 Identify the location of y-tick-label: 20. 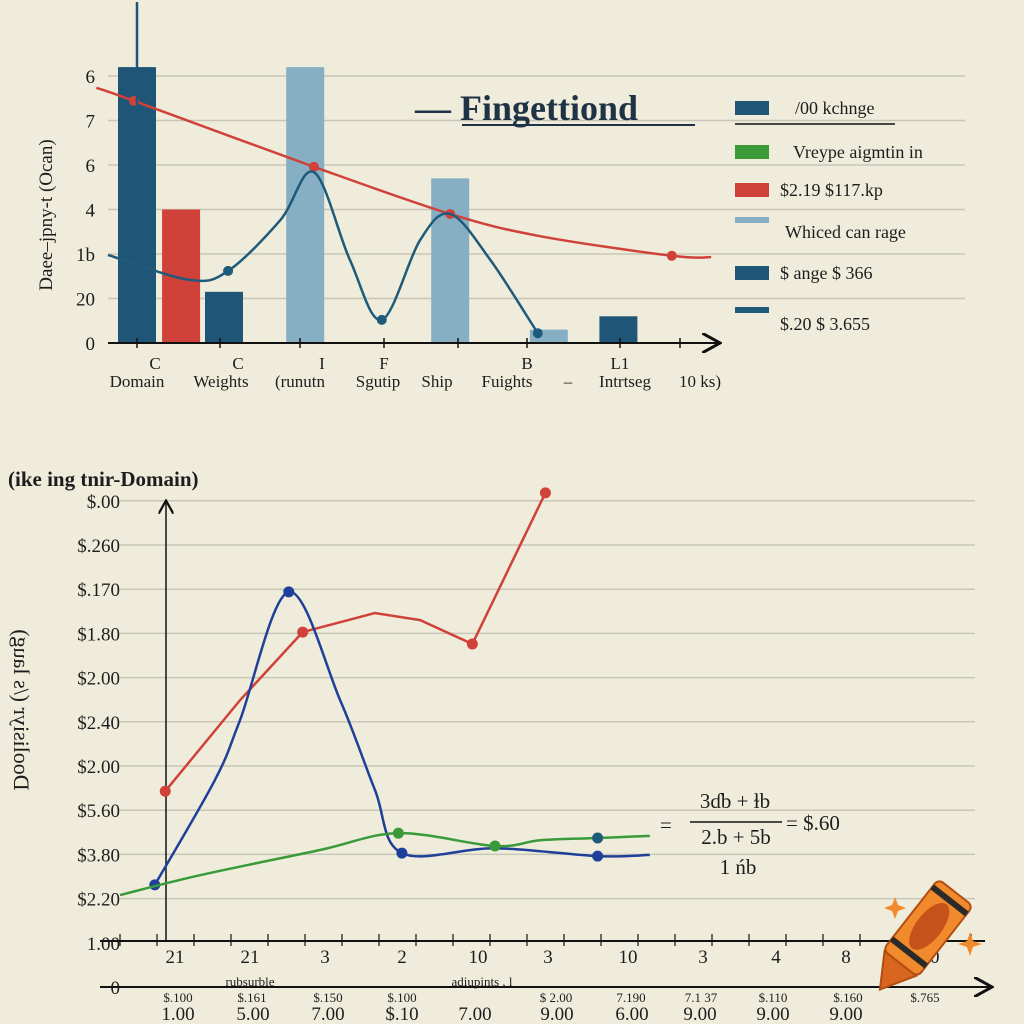
(85, 300).